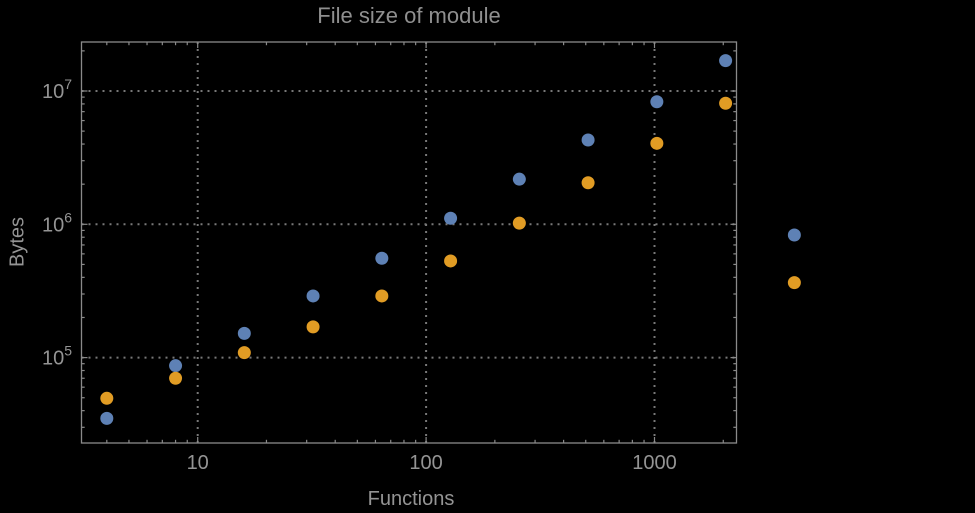 The height and width of the screenshot is (513, 975). Describe the element at coordinates (409, 15) in the screenshot. I see `chart-title: File size of module` at that location.